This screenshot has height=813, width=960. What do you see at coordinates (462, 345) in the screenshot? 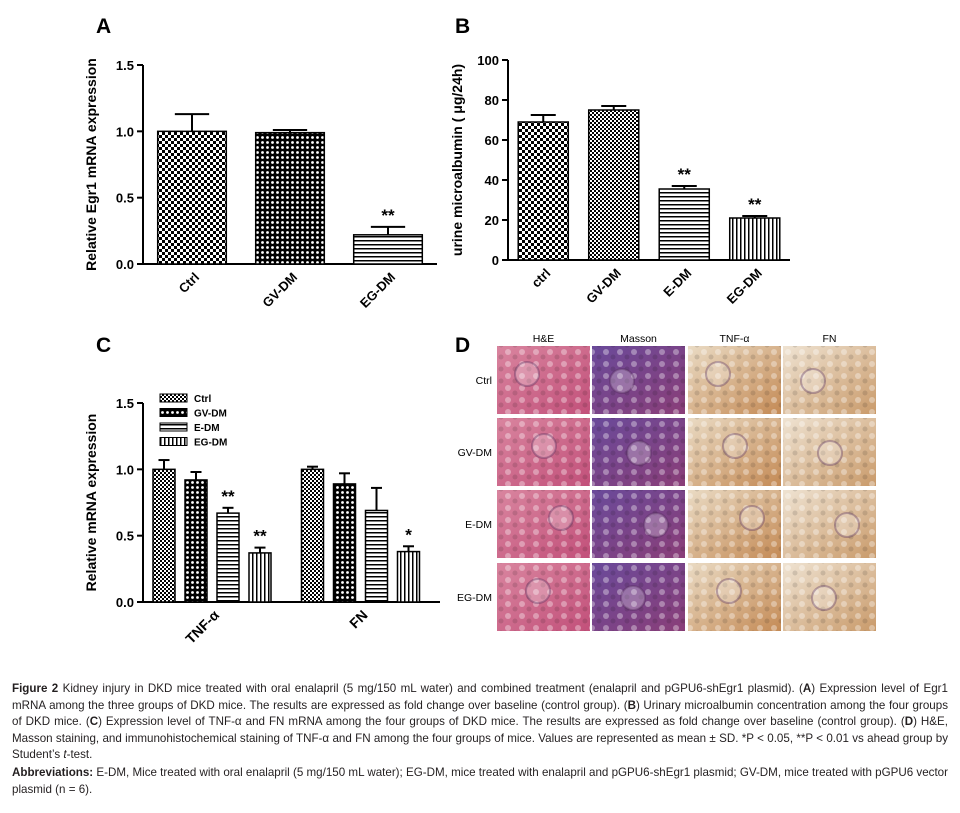
I see `panel-label: D` at bounding box center [462, 345].